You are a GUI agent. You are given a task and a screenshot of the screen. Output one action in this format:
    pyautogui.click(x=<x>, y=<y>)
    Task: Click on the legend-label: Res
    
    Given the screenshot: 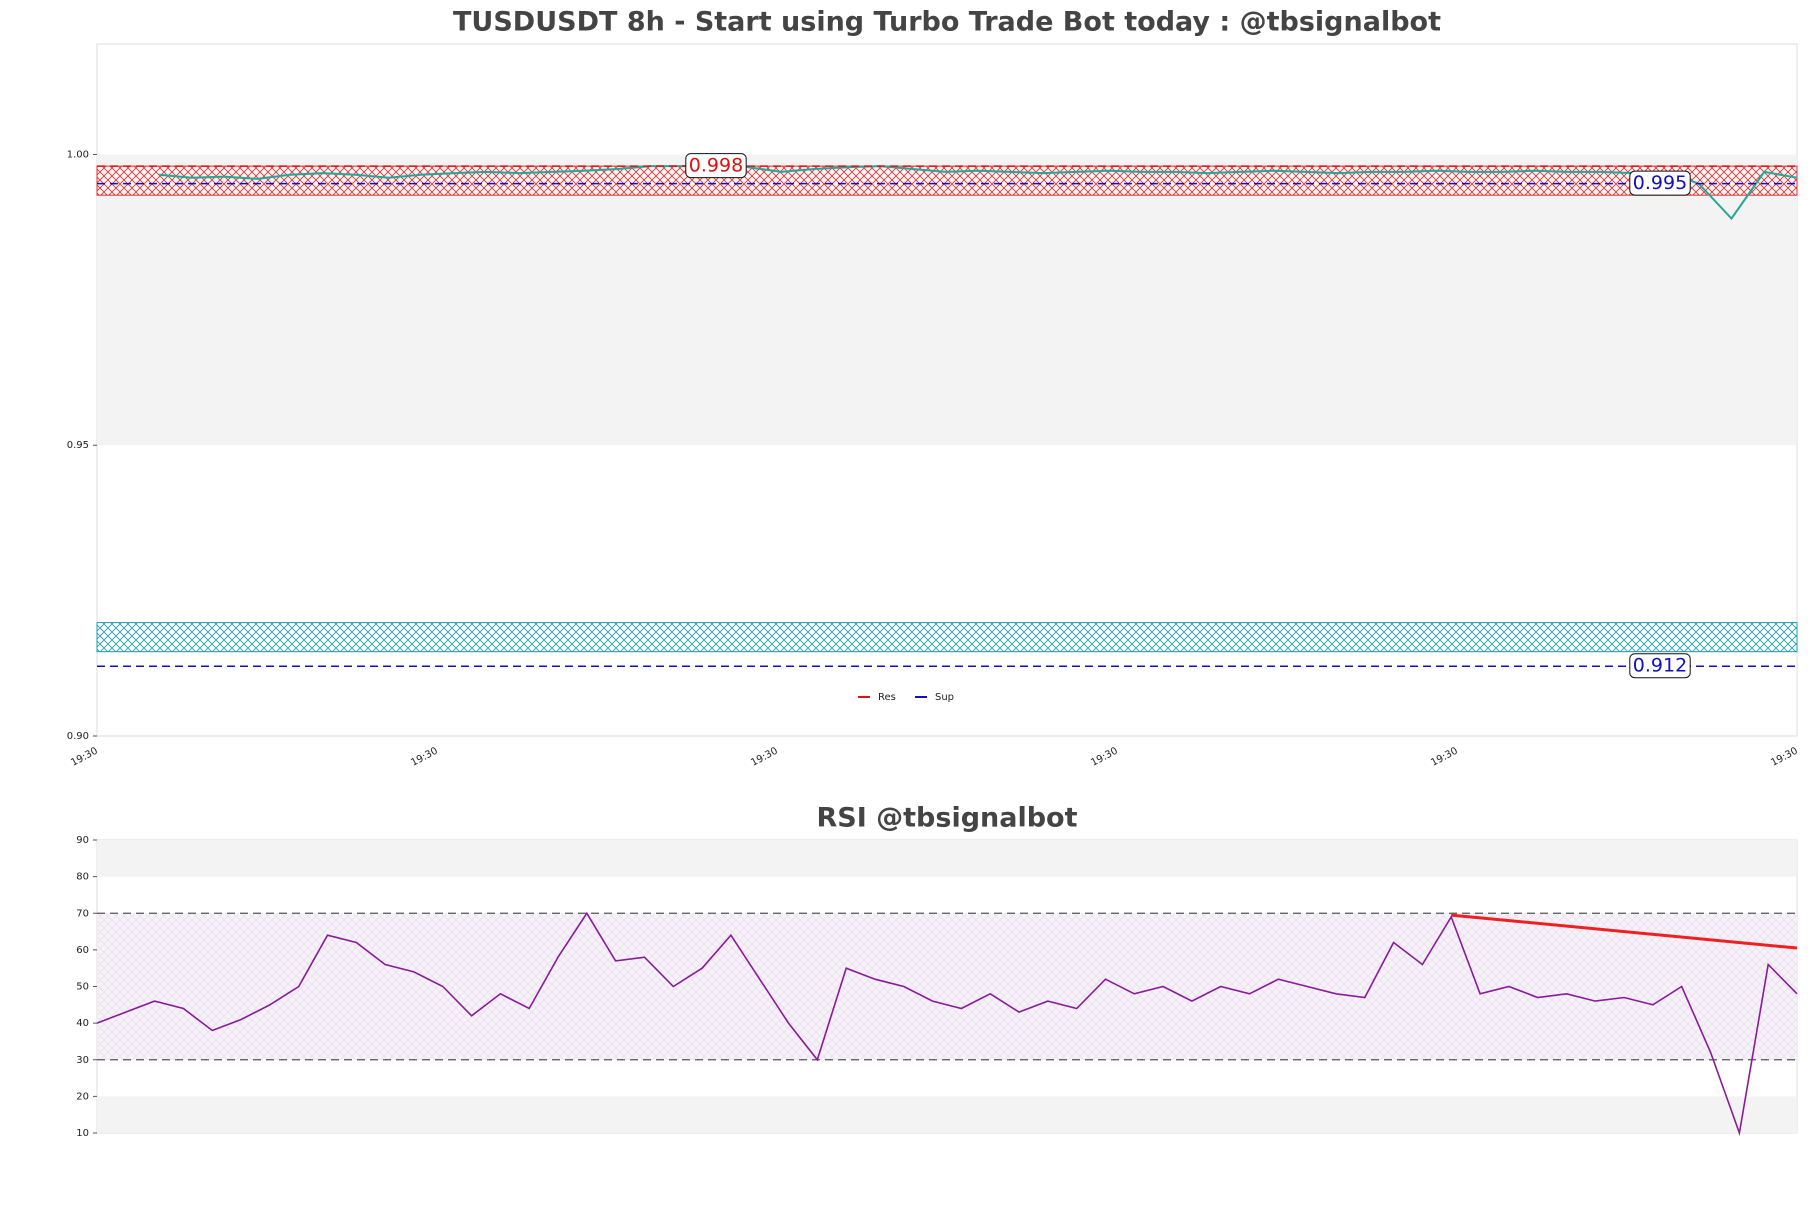 What is the action you would take?
    pyautogui.click(x=887, y=697)
    